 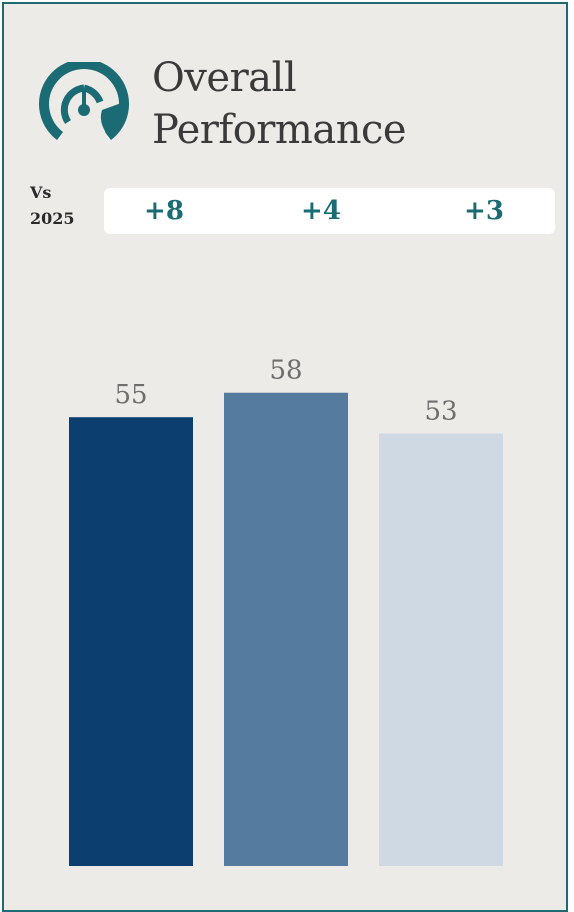 I want to click on delta-value-2: +4, so click(x=321, y=211).